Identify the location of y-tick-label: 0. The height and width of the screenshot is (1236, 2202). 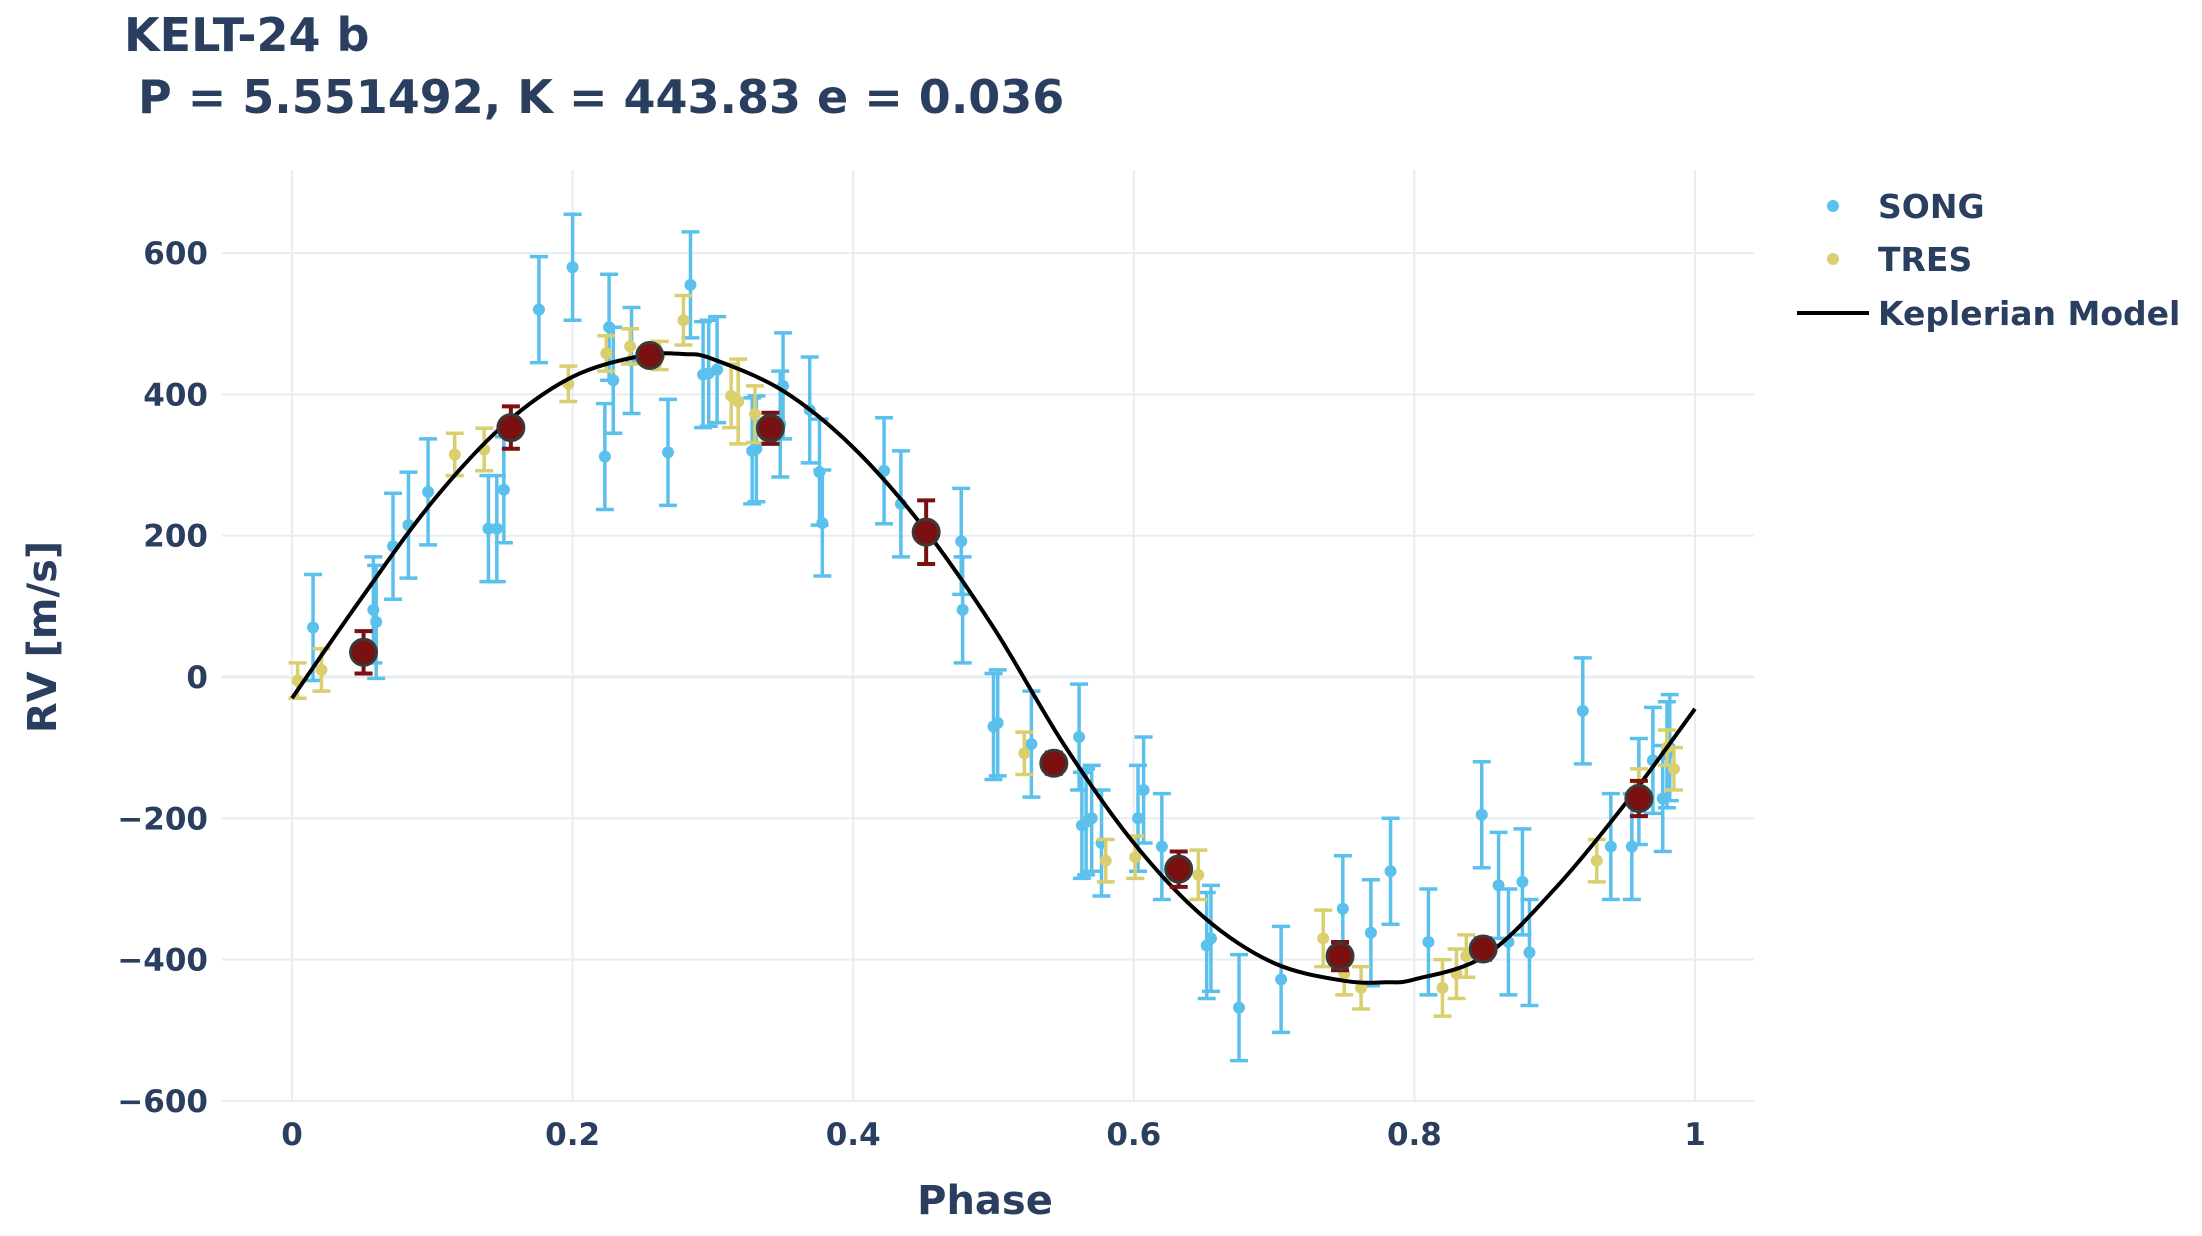
(197, 678).